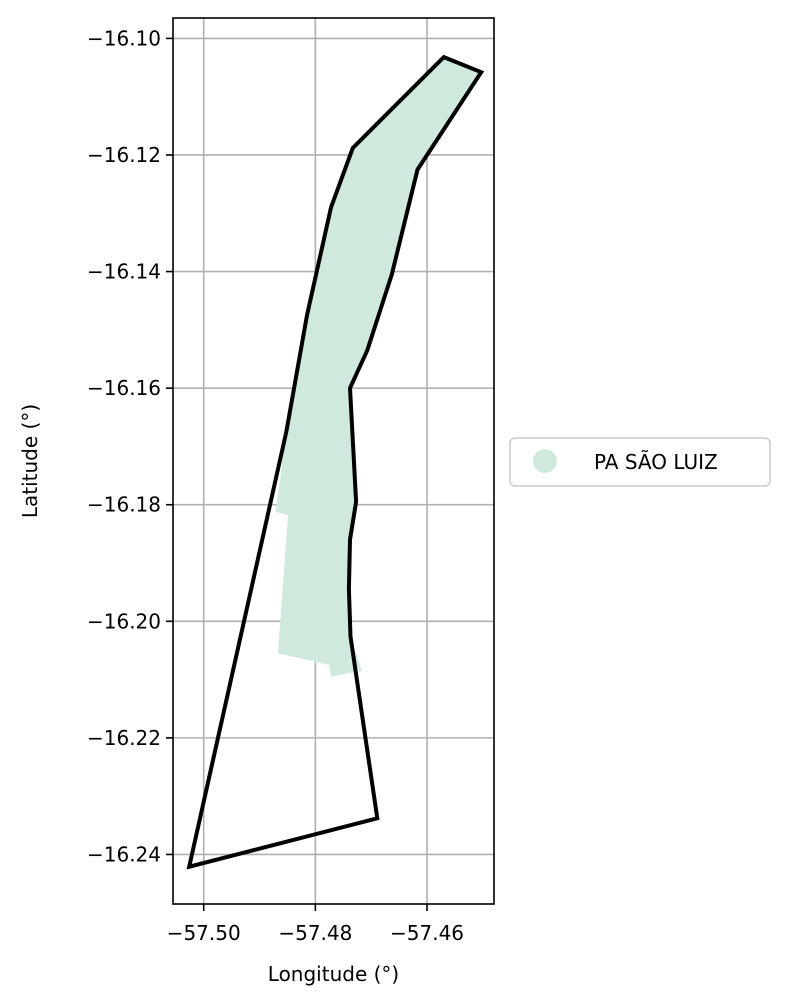  What do you see at coordinates (333, 974) in the screenshot?
I see `x-axis-label: Longitude (°)` at bounding box center [333, 974].